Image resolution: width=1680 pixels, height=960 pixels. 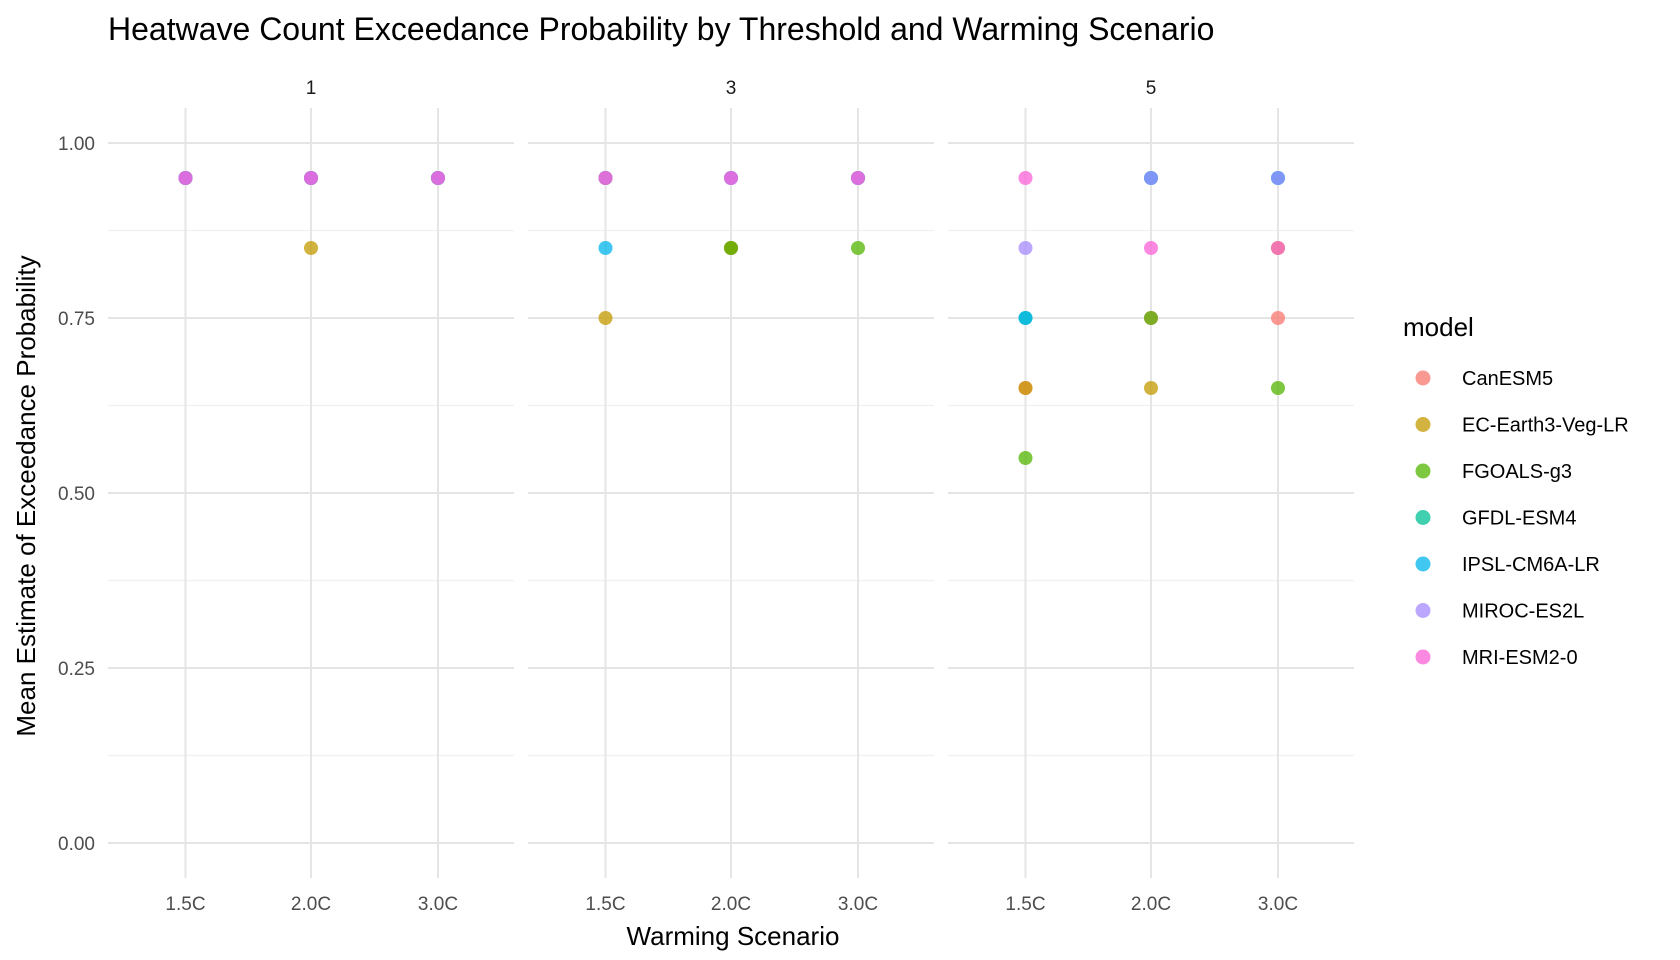 I want to click on facet-strip-label: 1, so click(x=311, y=88).